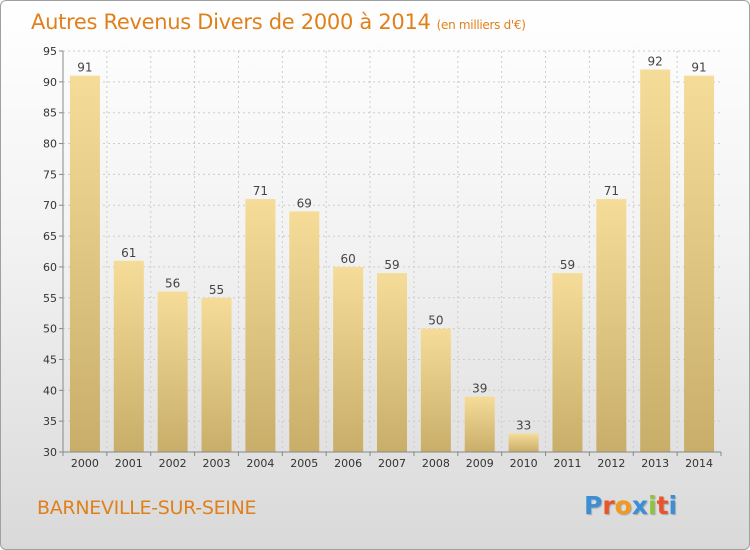 This screenshot has width=750, height=550. What do you see at coordinates (50, 51) in the screenshot?
I see `y-tick-label: 95` at bounding box center [50, 51].